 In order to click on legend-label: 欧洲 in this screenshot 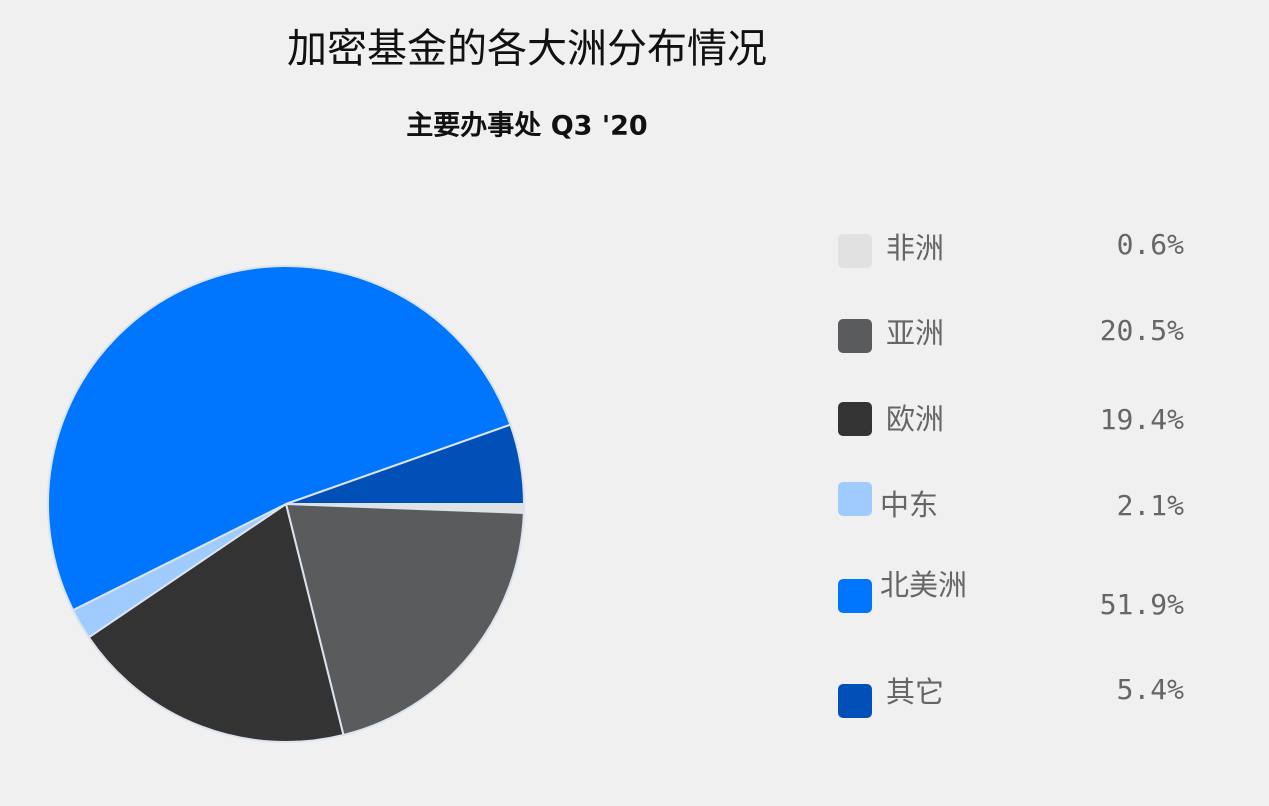, I will do `click(915, 419)`.